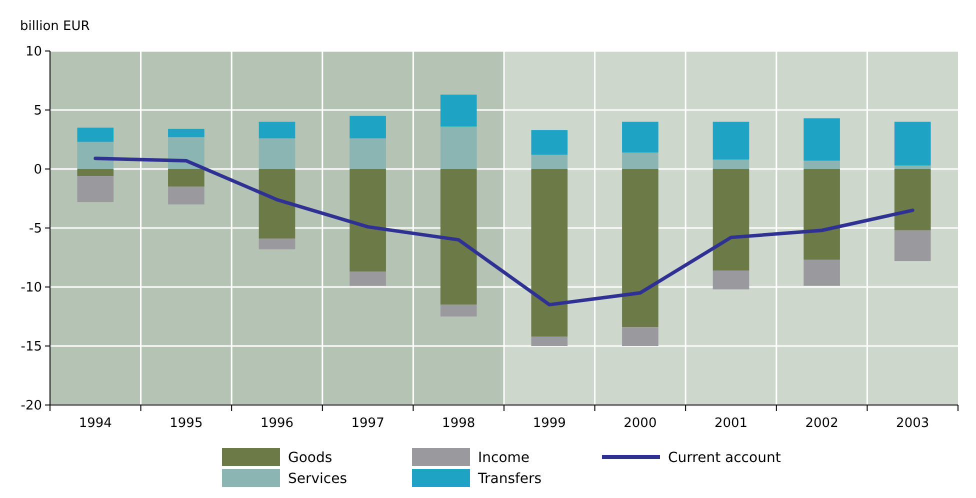 Image resolution: width=976 pixels, height=498 pixels. I want to click on y-tick-label: -10, so click(31, 288).